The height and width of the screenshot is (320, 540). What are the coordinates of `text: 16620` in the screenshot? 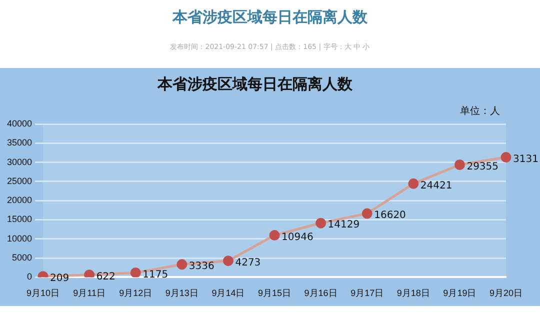 It's located at (390, 216).